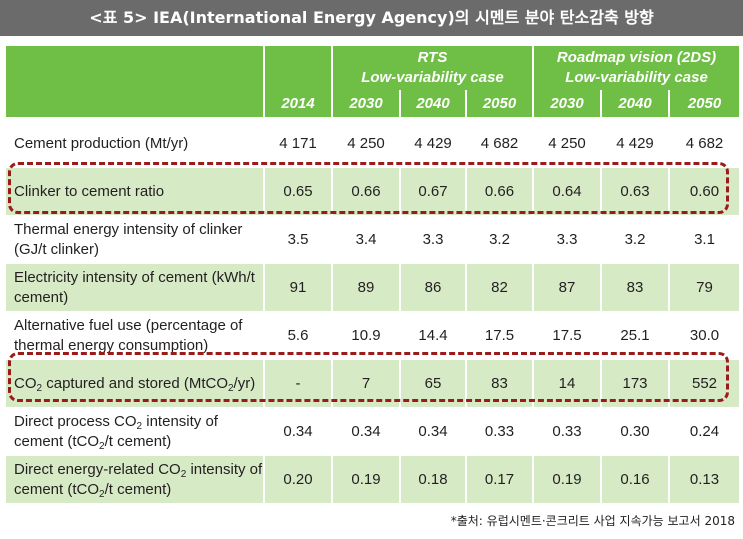 The height and width of the screenshot is (539, 743). What do you see at coordinates (297, 239) in the screenshot?
I see `cell-value: 3.5` at bounding box center [297, 239].